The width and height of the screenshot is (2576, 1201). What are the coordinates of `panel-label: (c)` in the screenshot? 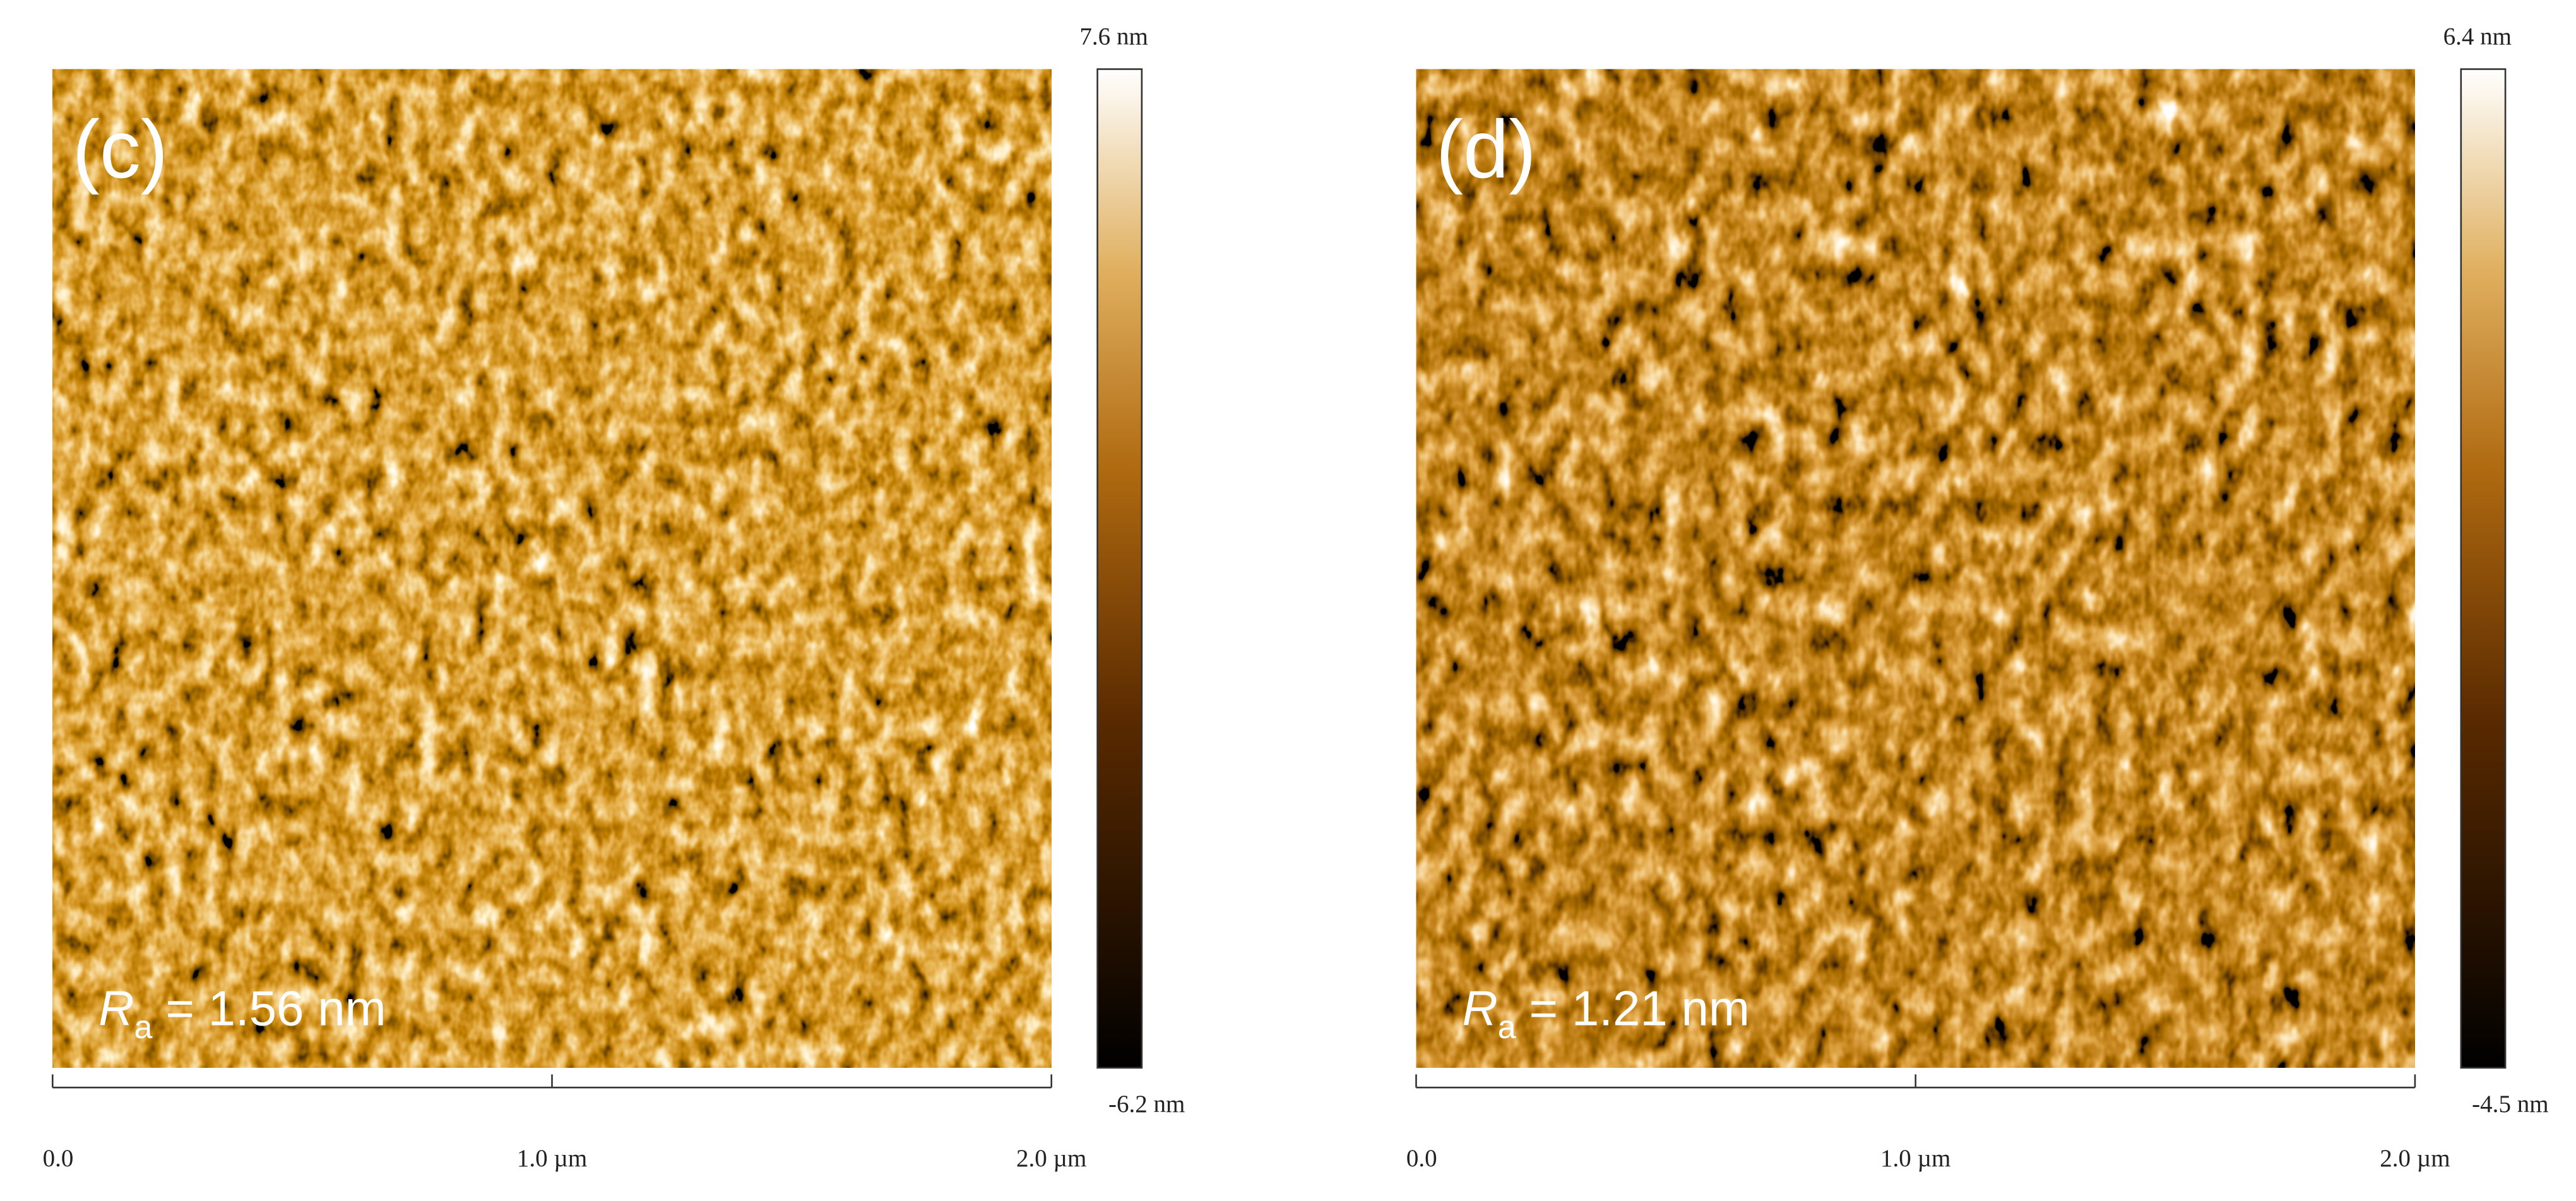 It's located at (121, 149).